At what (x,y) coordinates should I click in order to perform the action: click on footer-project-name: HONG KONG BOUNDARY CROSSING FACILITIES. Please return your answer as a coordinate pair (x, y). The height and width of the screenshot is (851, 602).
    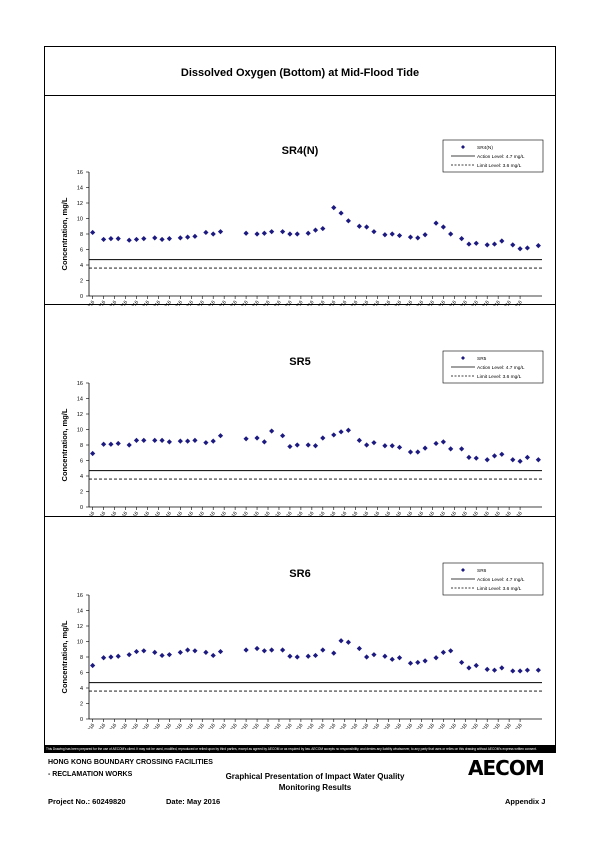
    Looking at the image, I should click on (130, 762).